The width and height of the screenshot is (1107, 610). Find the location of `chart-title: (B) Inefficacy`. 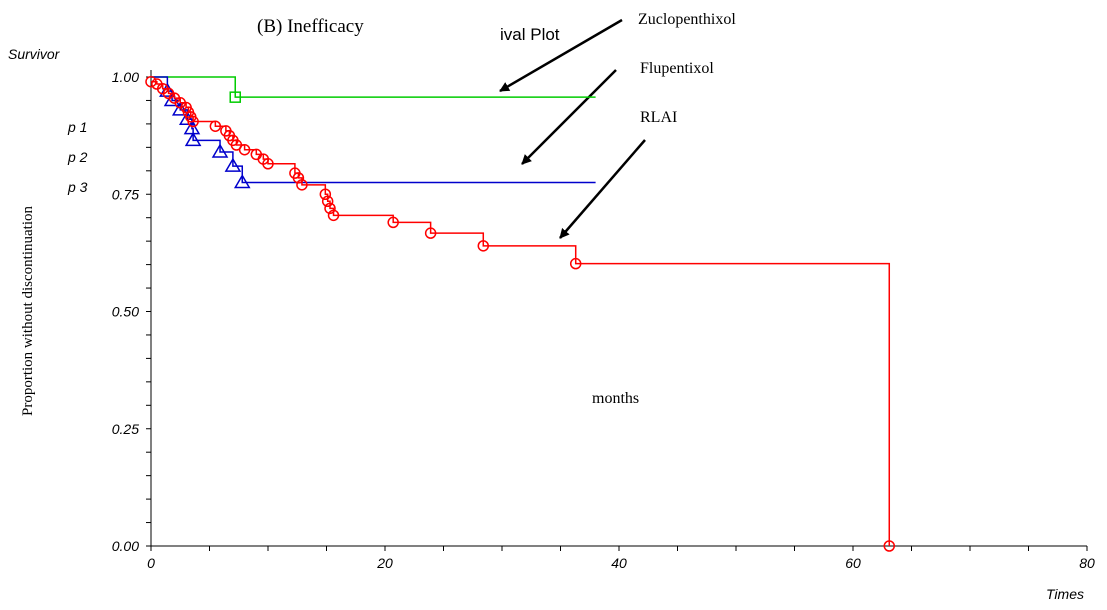

chart-title: (B) Inefficacy is located at coordinates (310, 26).